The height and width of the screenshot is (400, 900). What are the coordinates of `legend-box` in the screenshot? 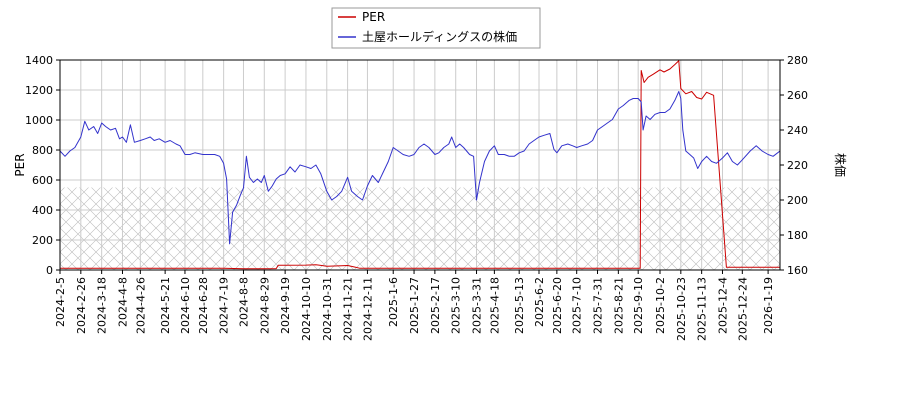 It's located at (436, 28).